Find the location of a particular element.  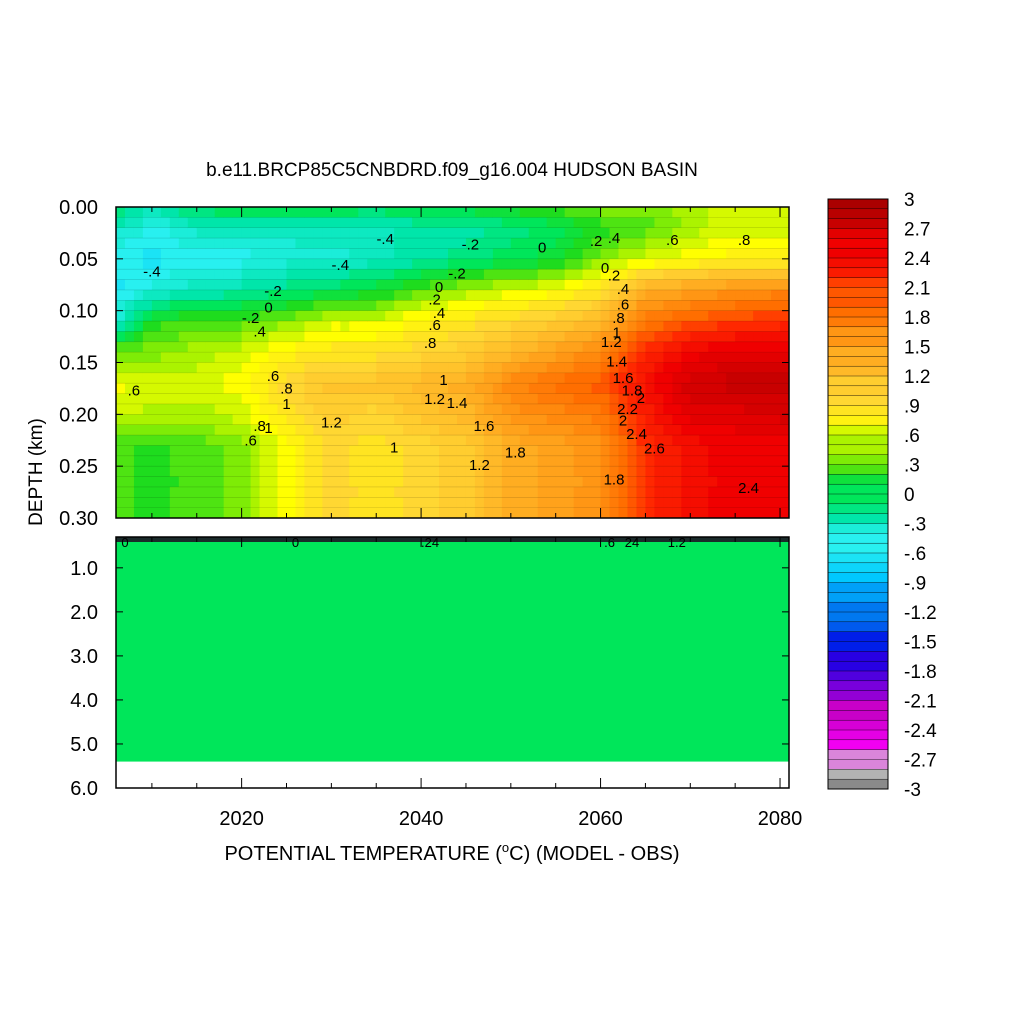

x-tick-label: 2060 is located at coordinates (600, 819).